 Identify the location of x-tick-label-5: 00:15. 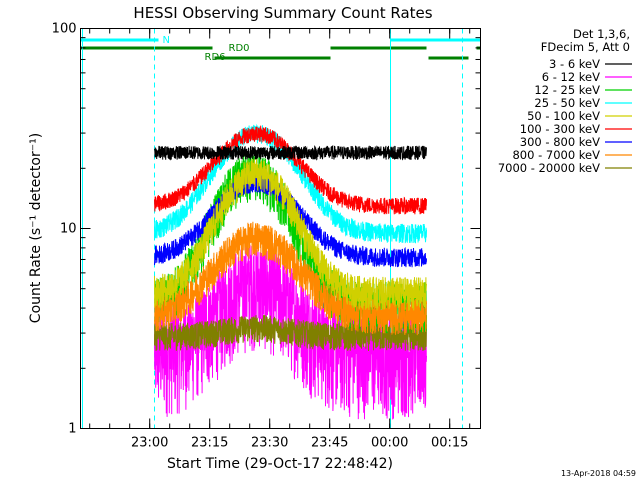
(449, 443).